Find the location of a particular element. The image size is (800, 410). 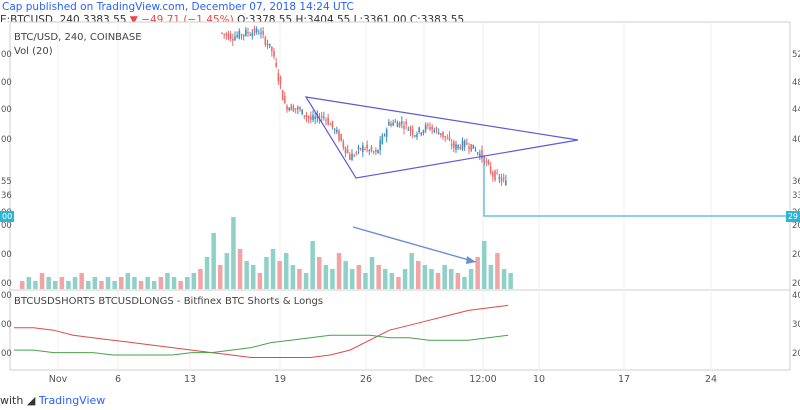

footer: with ◢ TradingView is located at coordinates (52, 400).